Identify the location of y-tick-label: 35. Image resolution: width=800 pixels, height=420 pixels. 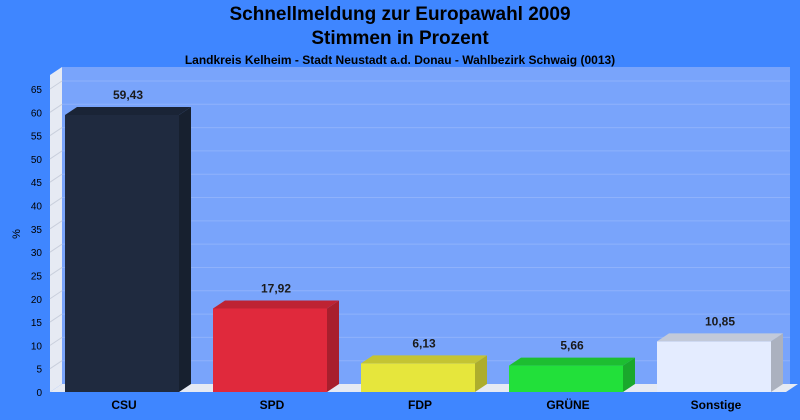
(37, 230).